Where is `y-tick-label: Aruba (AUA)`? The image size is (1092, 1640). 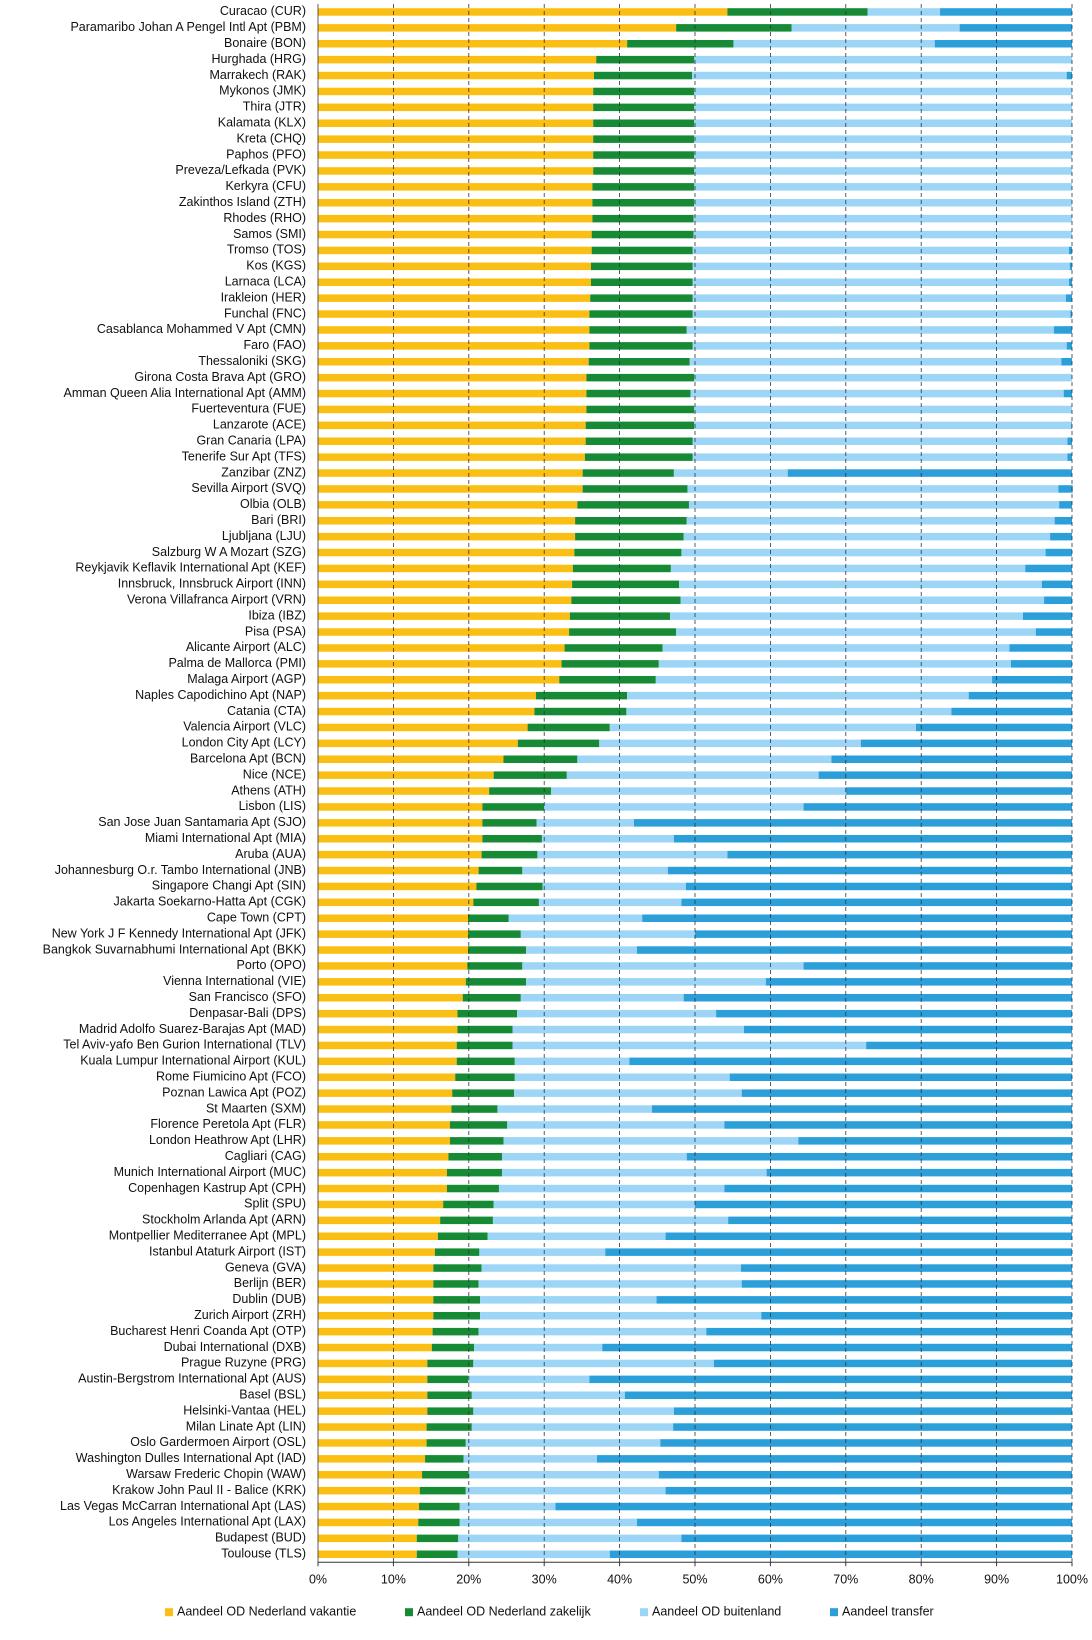 y-tick-label: Aruba (AUA) is located at coordinates (270, 854).